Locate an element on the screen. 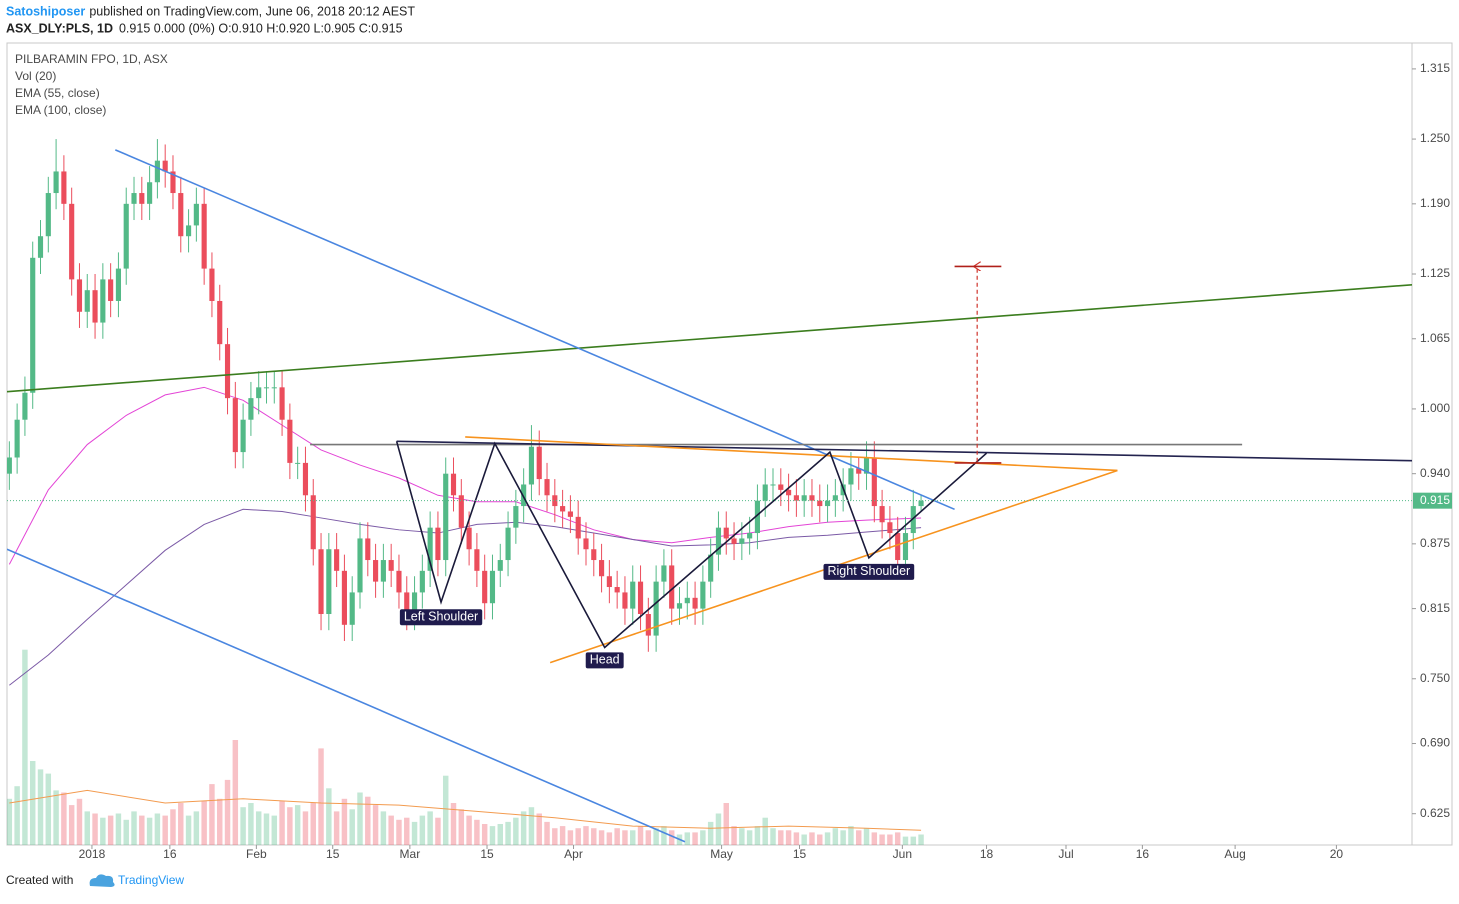  y-tick-label: 1.125 is located at coordinates (1435, 273).